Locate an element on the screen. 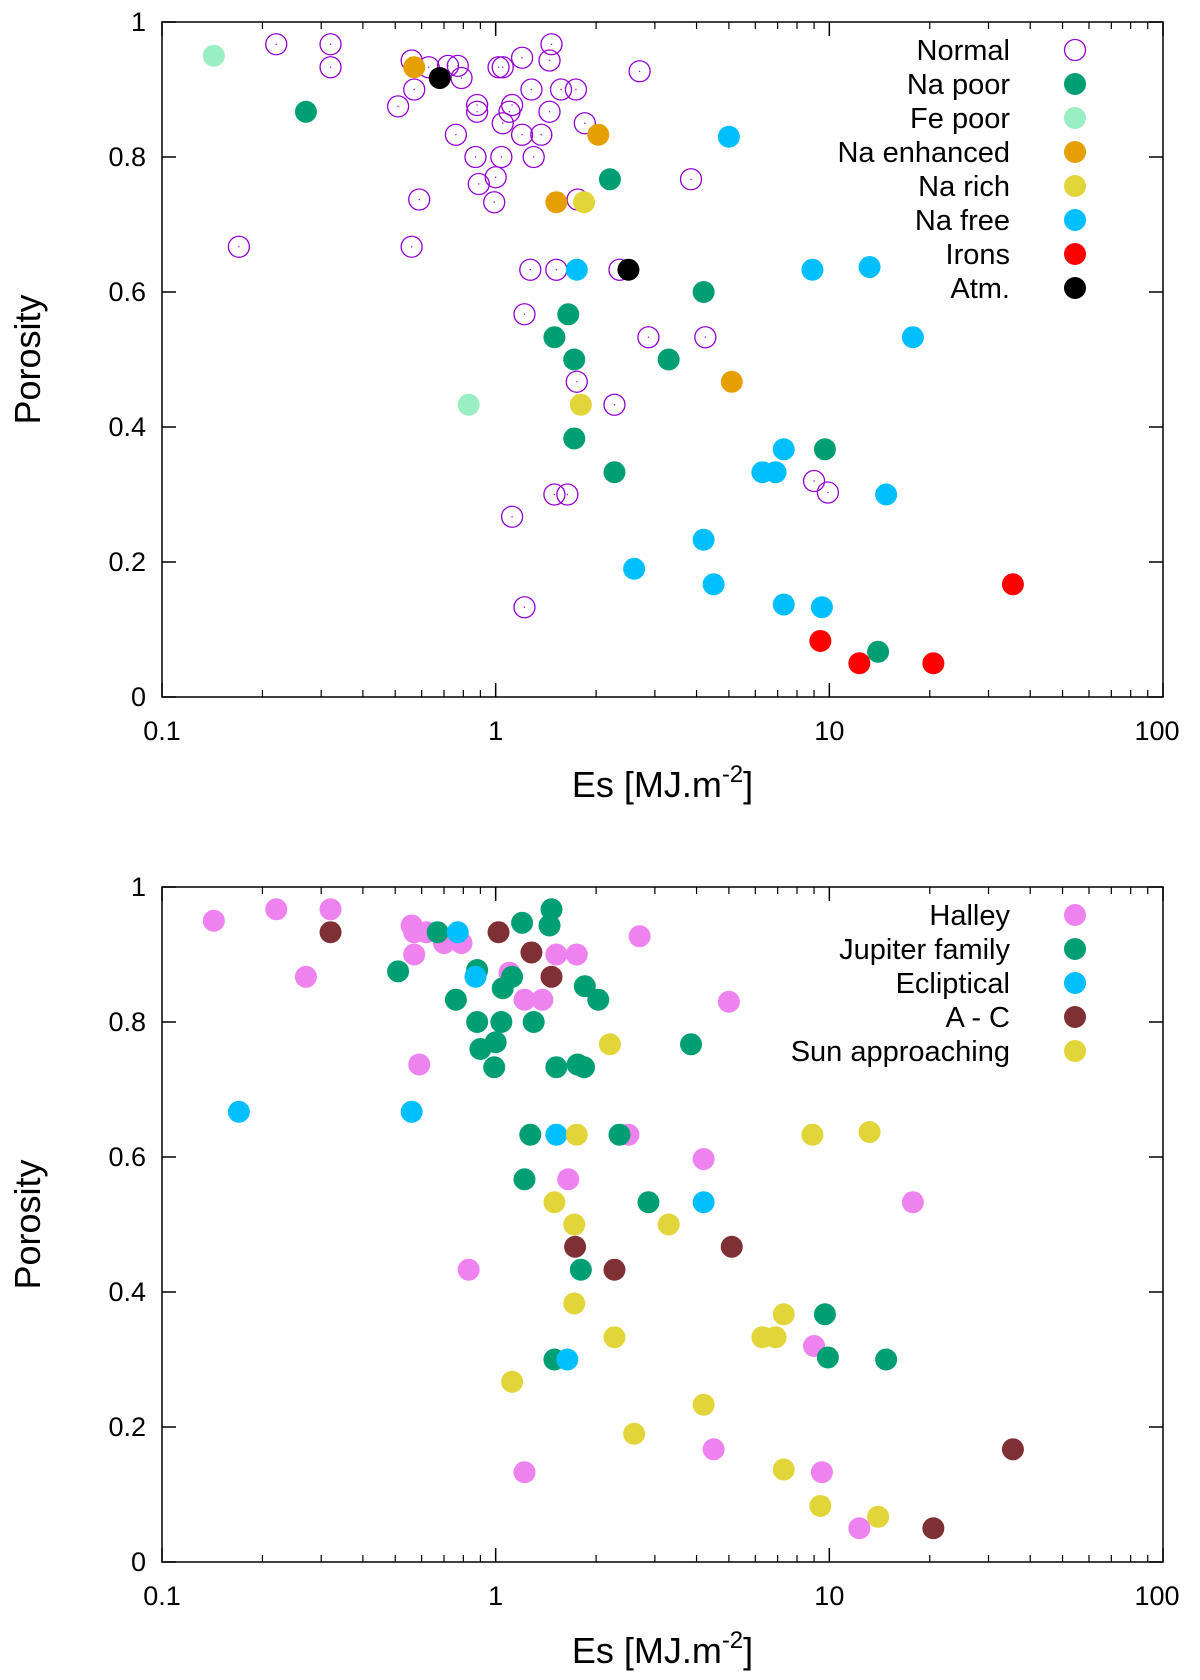 The height and width of the screenshot is (1680, 1200). chart-1-y-tick-label: 1 is located at coordinates (138, 22).